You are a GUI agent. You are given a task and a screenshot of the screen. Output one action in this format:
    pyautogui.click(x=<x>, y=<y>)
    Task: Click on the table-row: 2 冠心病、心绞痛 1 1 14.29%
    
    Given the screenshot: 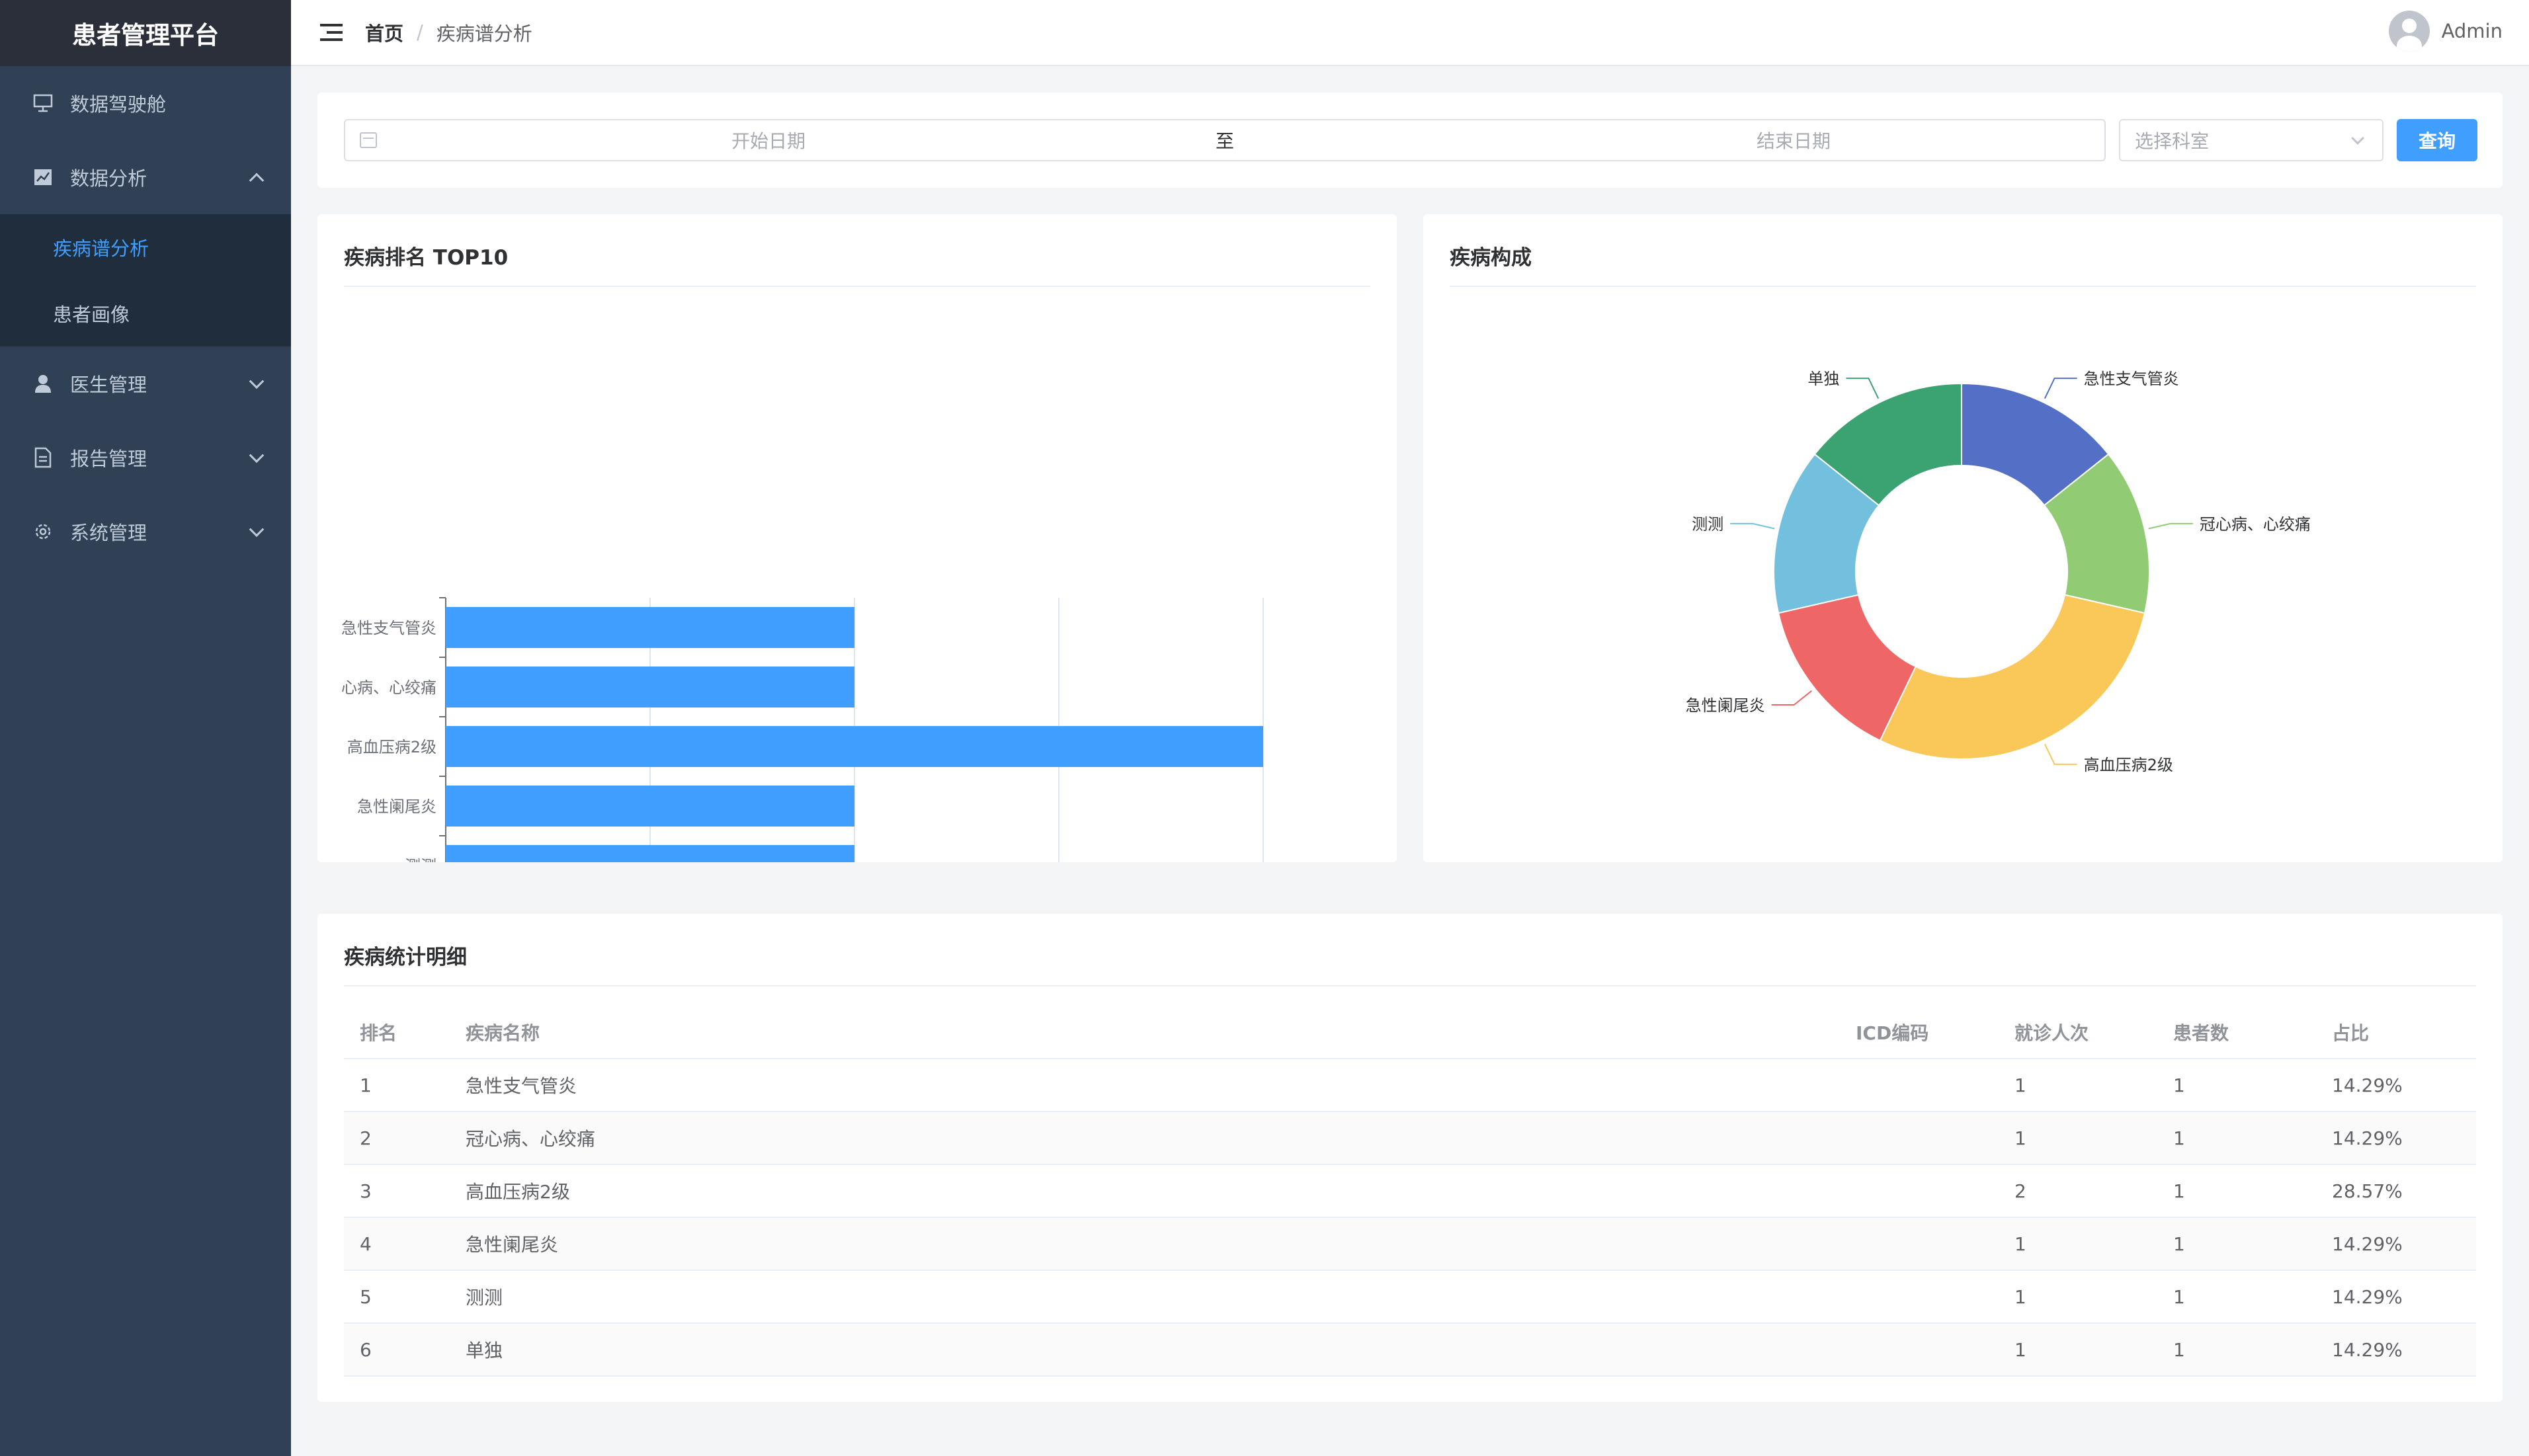 What is the action you would take?
    pyautogui.click(x=1410, y=1138)
    